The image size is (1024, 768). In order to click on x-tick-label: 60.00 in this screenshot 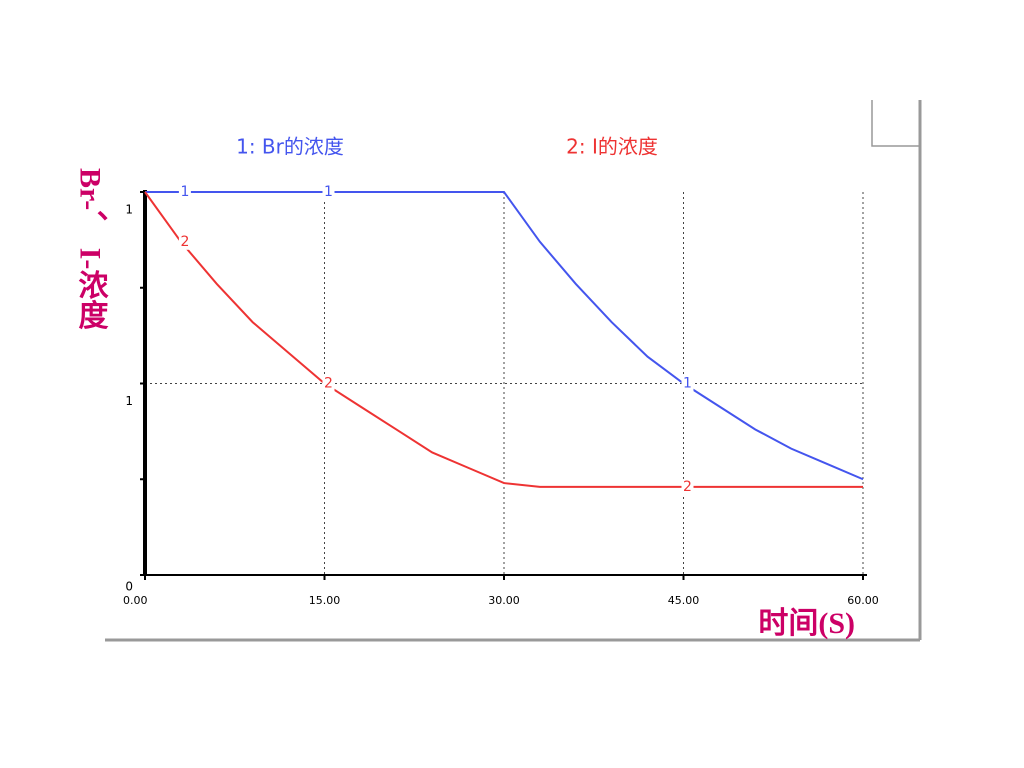, I will do `click(863, 600)`.